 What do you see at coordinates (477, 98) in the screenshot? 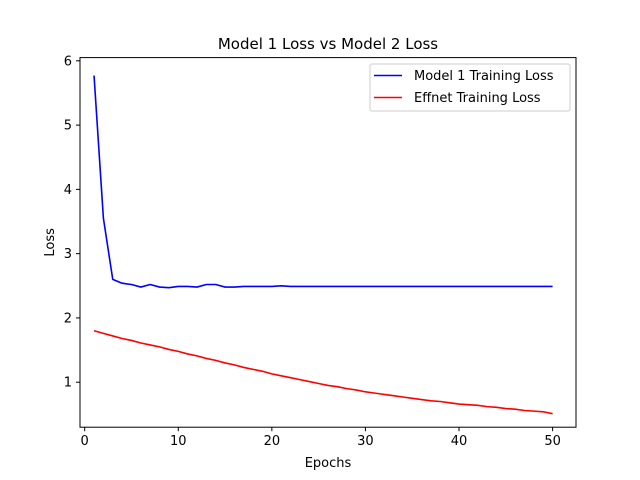
I see `legend-label-effnet: Effnet Training Loss` at bounding box center [477, 98].